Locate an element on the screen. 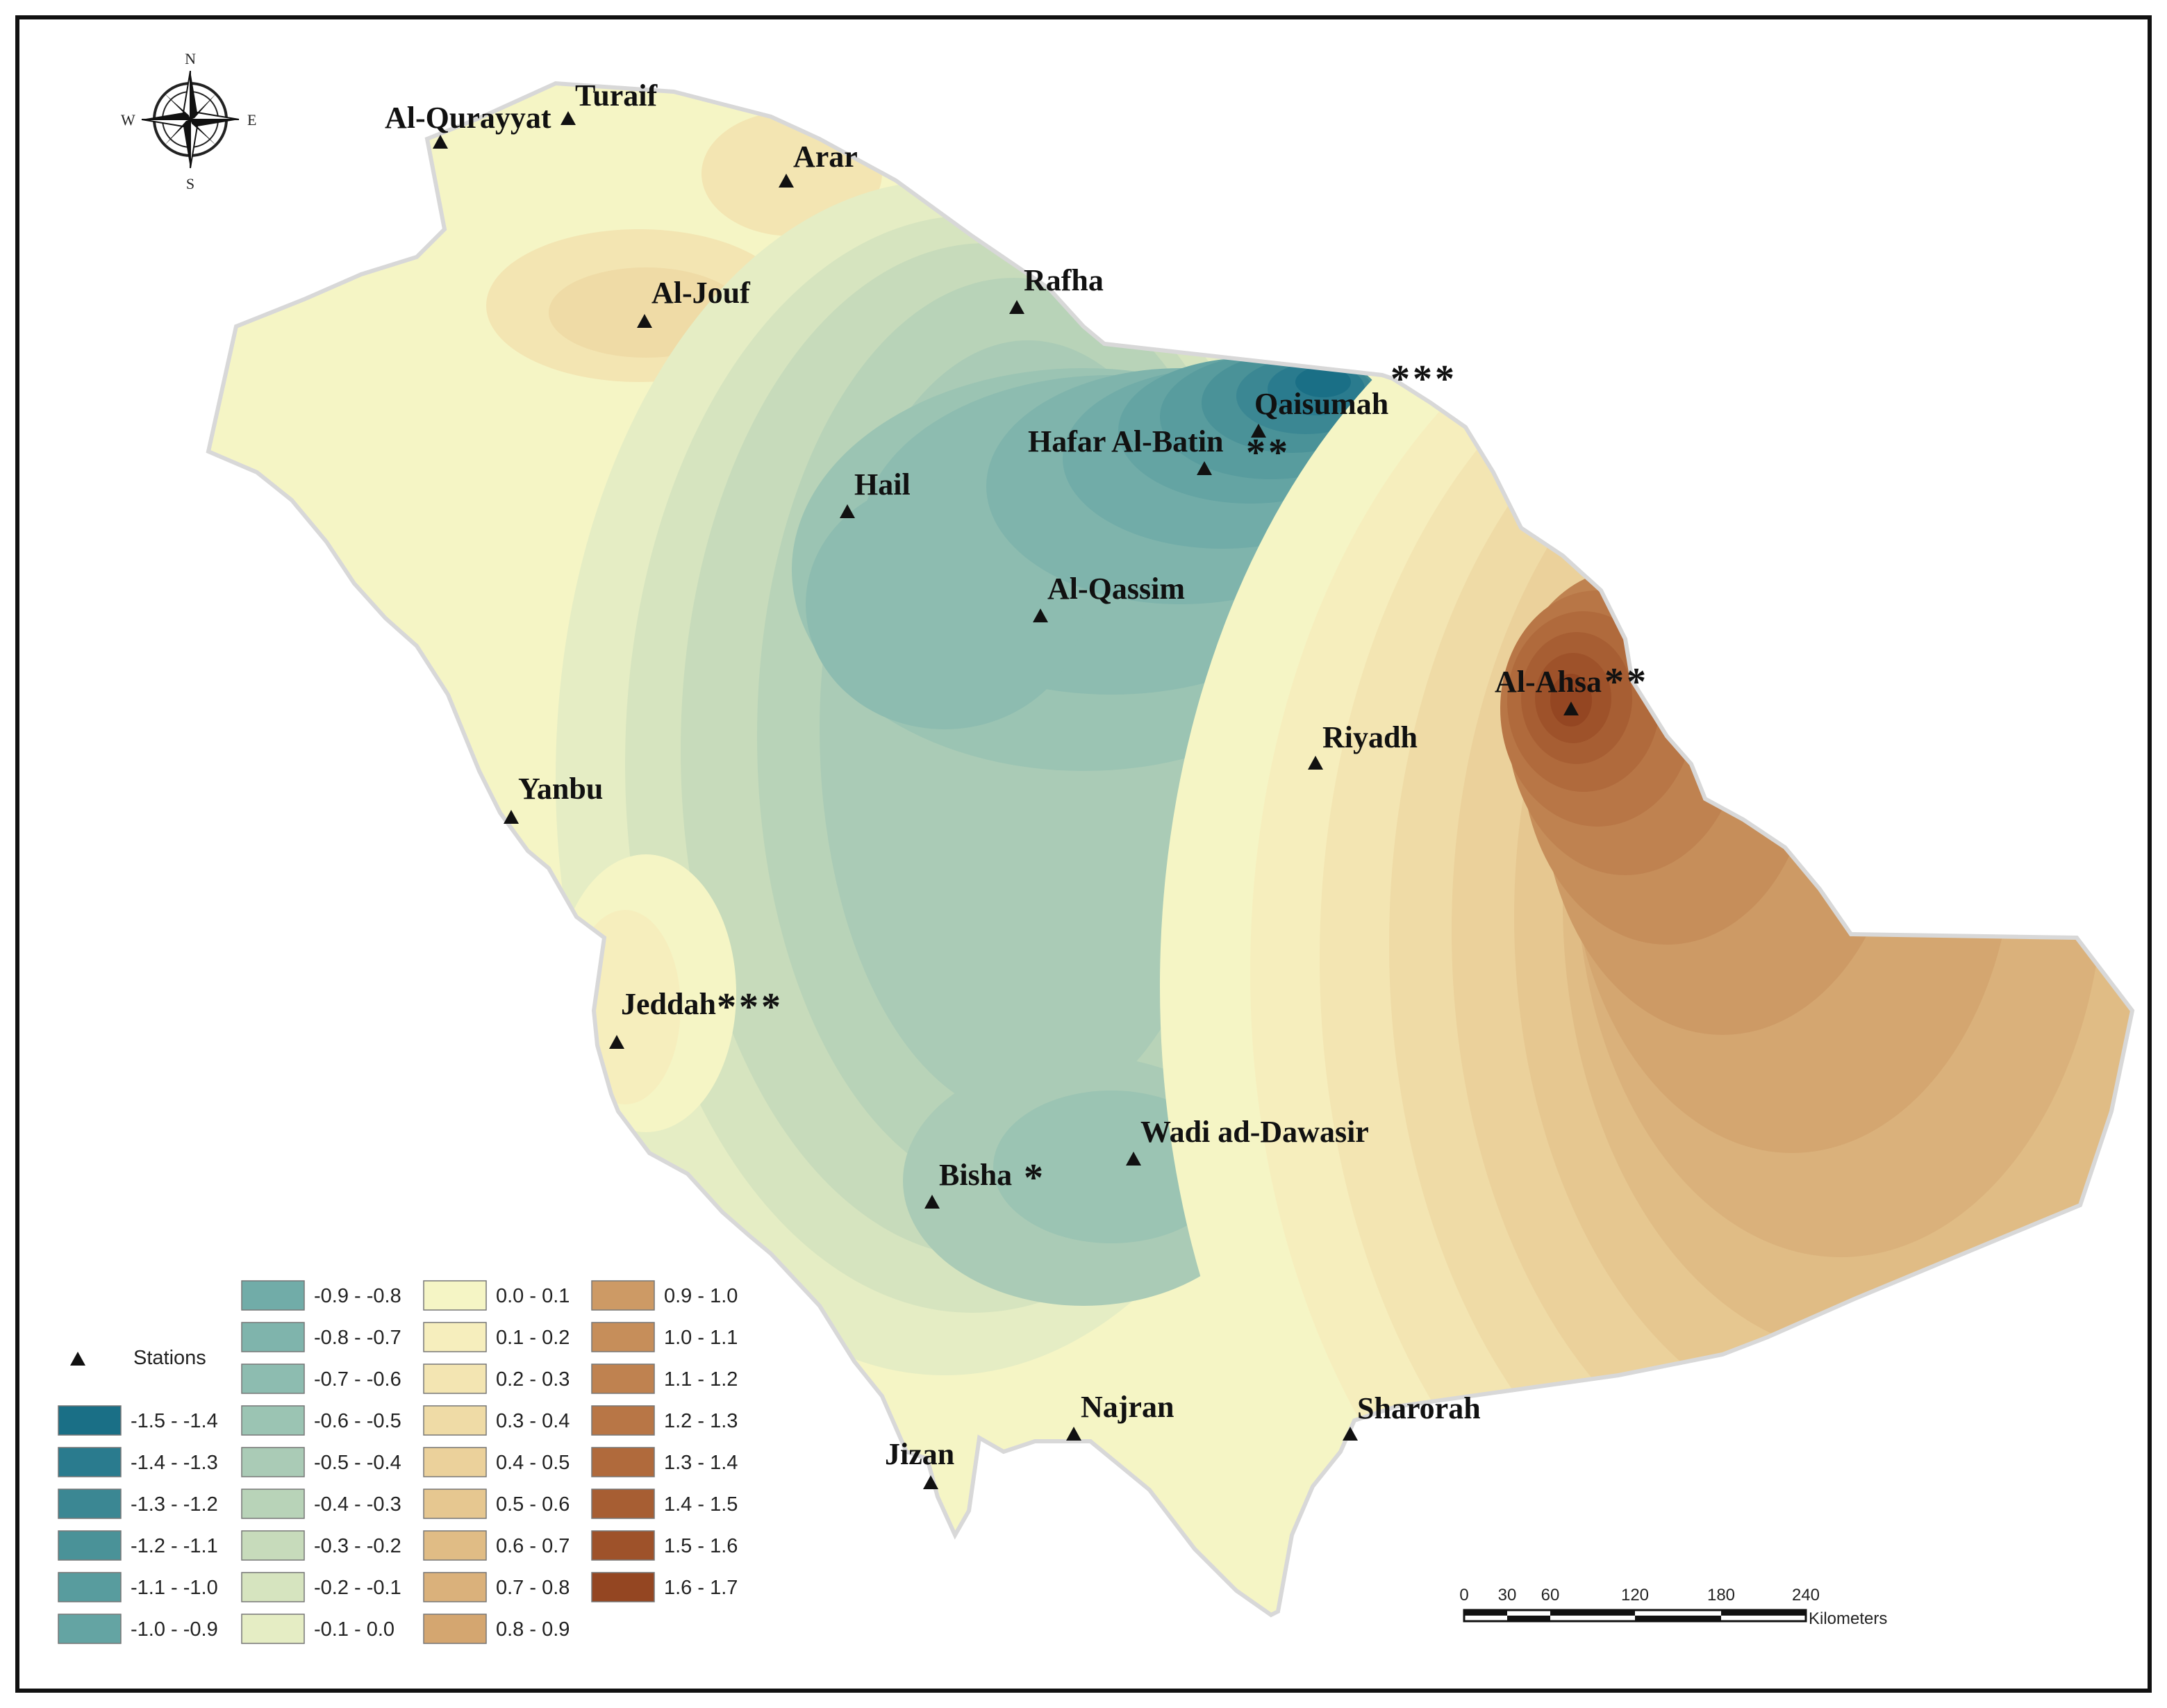  legend-class-label: 1.1 - 1.2 is located at coordinates (701, 1379).